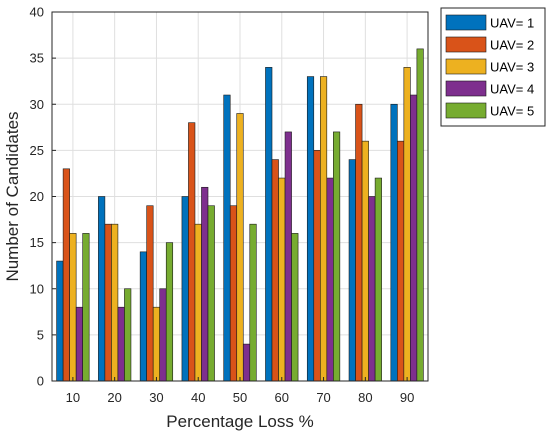 Image resolution: width=550 pixels, height=432 pixels. Describe the element at coordinates (239, 421) in the screenshot. I see `x-axis-label: Percentage Loss %` at that location.